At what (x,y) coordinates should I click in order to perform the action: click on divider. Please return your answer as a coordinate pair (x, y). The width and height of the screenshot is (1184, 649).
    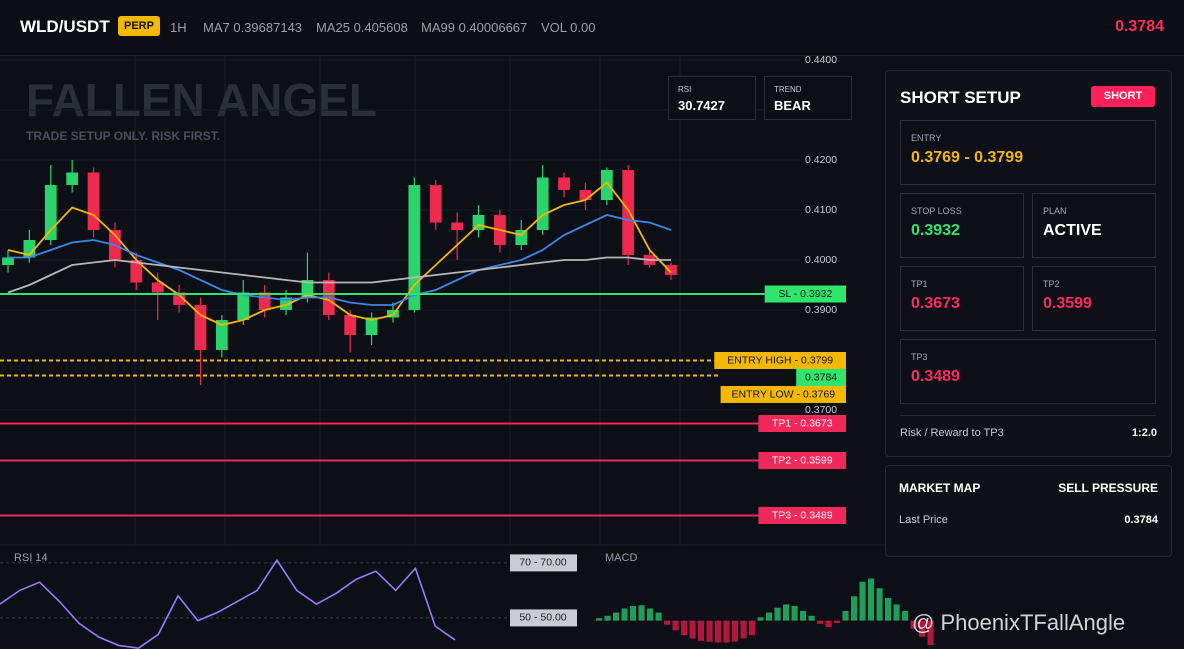
    Looking at the image, I should click on (1028, 415).